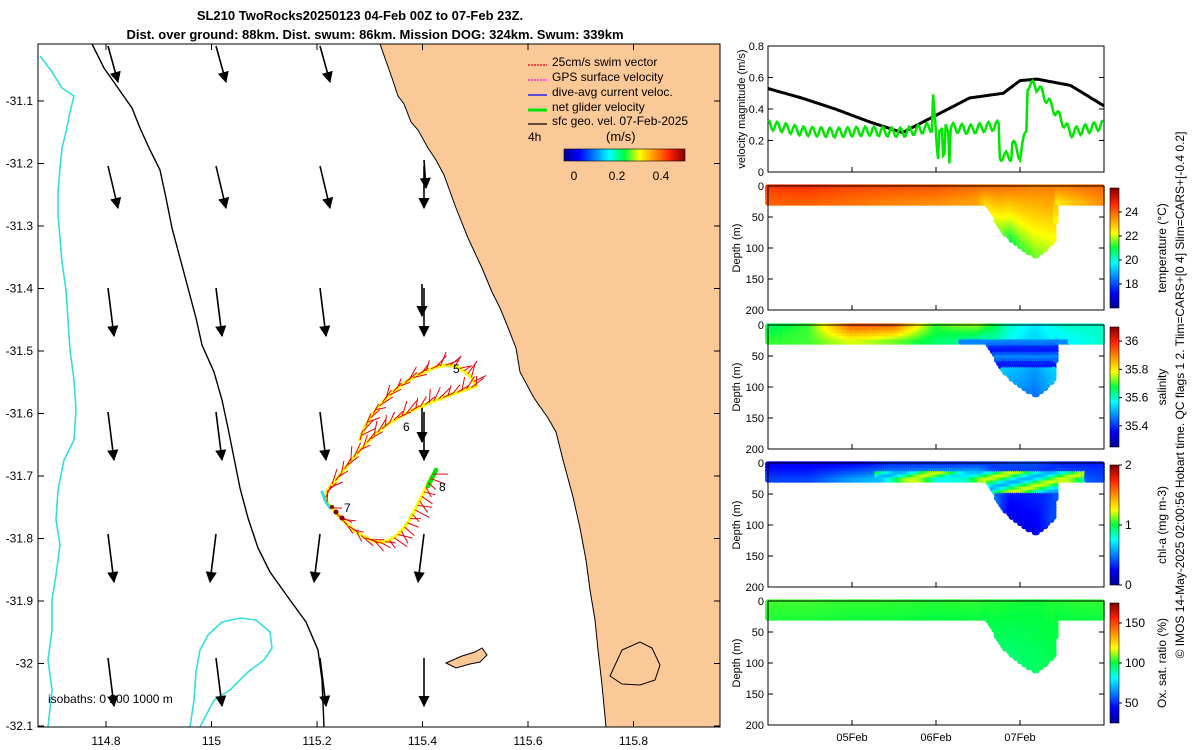 The width and height of the screenshot is (1200, 750). I want to click on velocity-y-ticks: 00.20.40.60.8, so click(926, 110).